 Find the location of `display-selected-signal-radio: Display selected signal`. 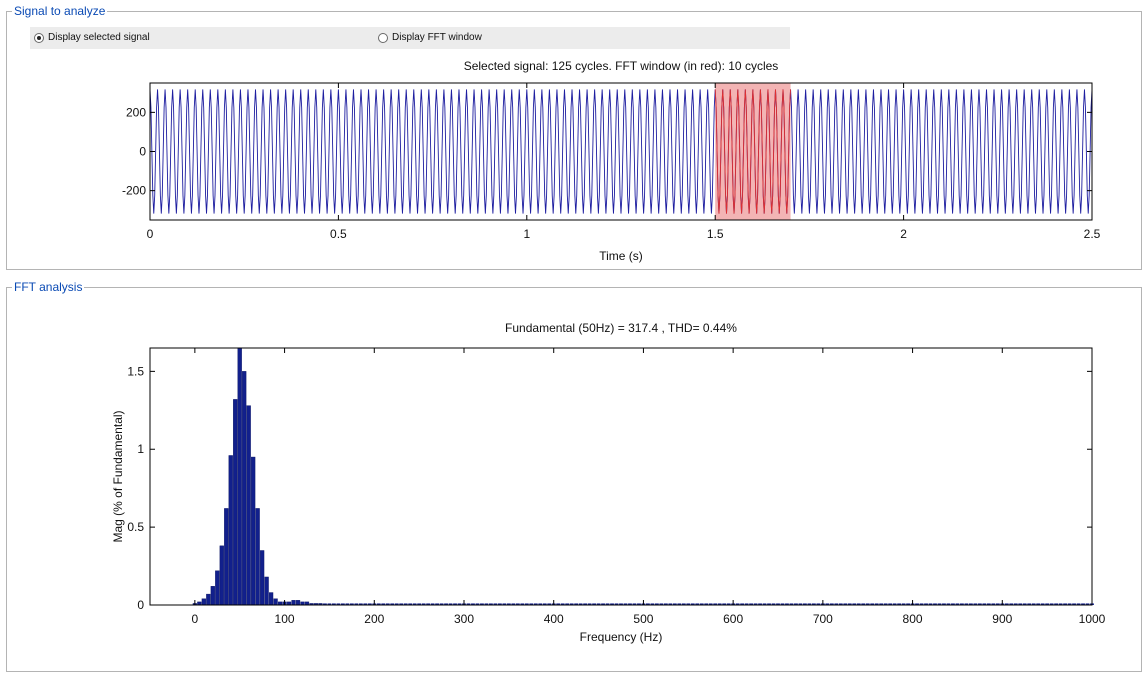

display-selected-signal-radio: Display selected signal is located at coordinates (92, 37).